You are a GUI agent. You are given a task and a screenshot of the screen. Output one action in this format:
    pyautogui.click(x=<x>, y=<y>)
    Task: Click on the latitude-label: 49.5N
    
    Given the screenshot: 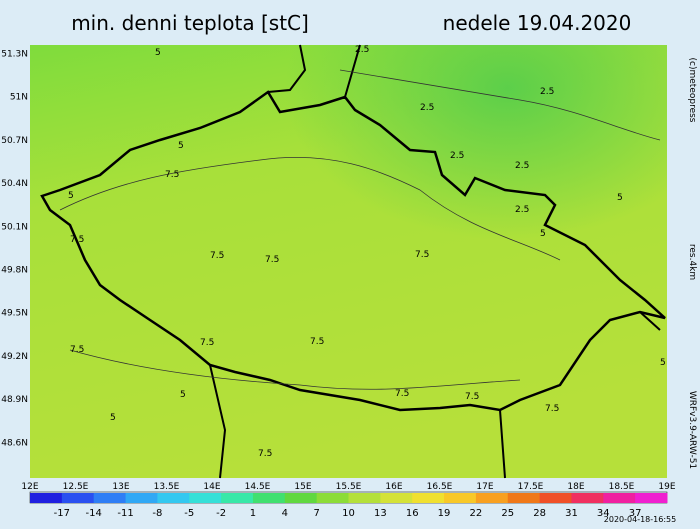 What is the action you would take?
    pyautogui.click(x=14, y=314)
    